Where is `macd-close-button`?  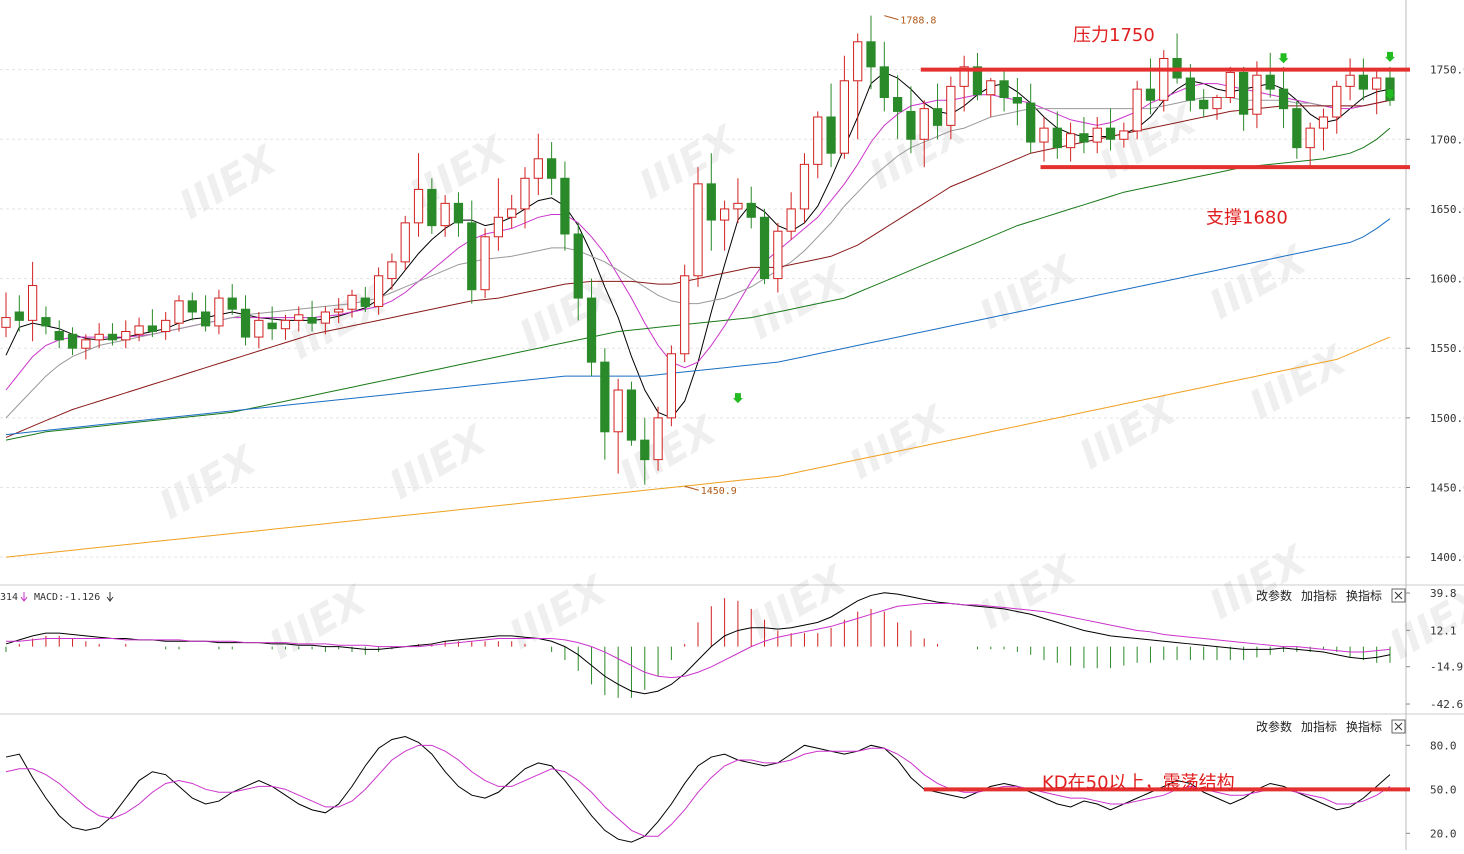
macd-close-button is located at coordinates (1398, 595).